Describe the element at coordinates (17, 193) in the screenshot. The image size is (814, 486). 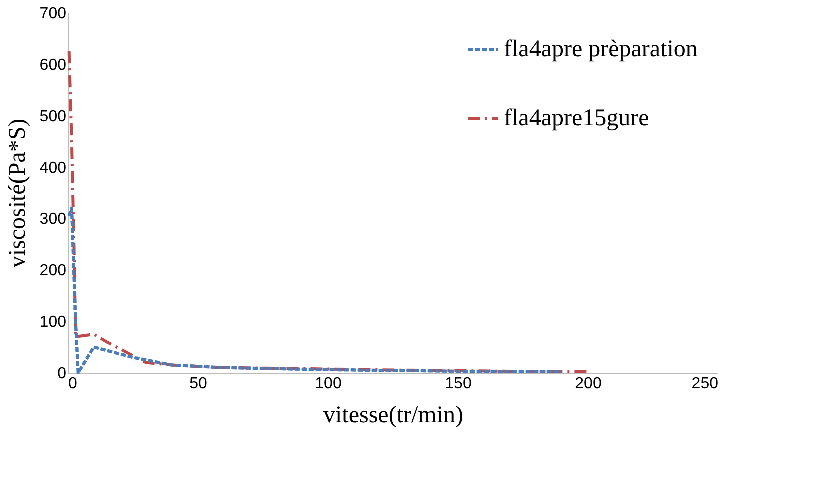
I see `y-axis-title: viscosité(Pa*S)` at that location.